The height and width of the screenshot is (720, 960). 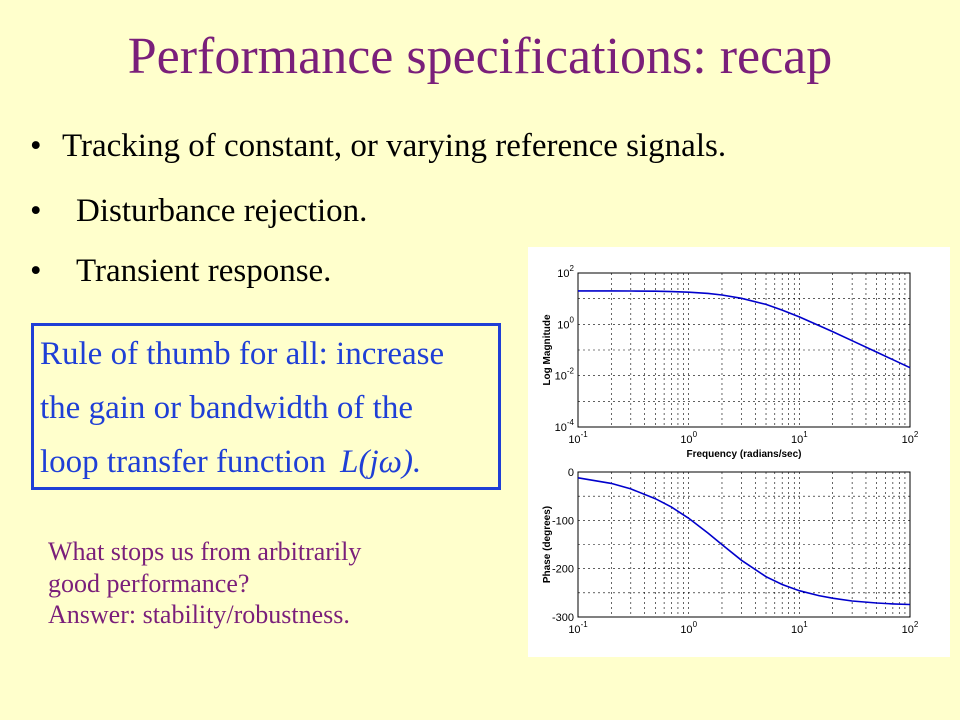 I want to click on question-line: good performance?, so click(x=149, y=583).